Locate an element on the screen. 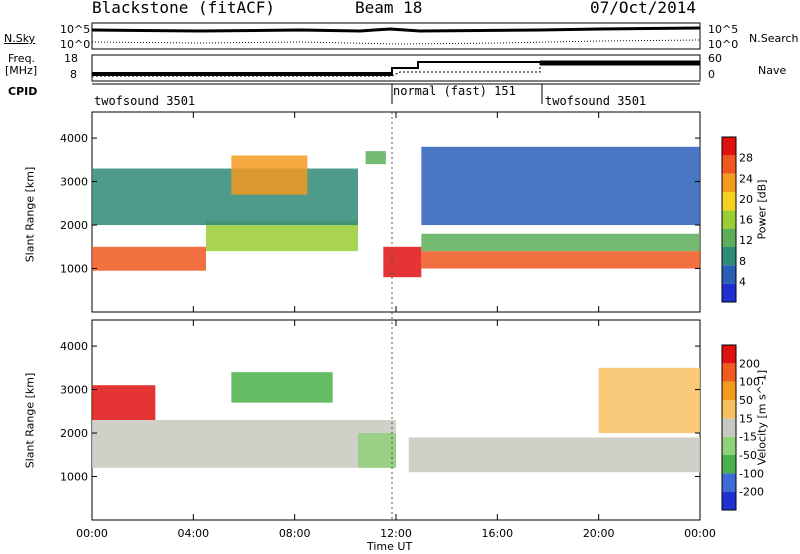  velocity-colorbar-tick-1: 100 is located at coordinates (749, 382).